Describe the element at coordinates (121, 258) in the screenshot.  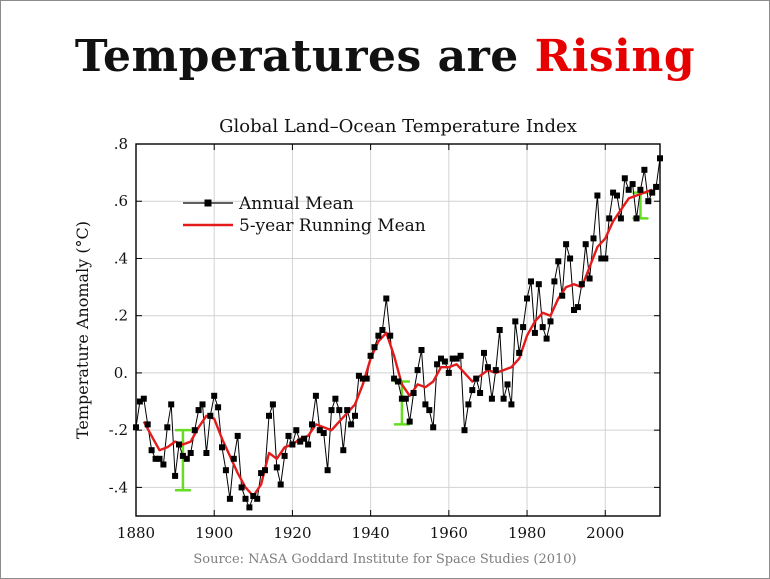
I see `y-tick-label: .4` at that location.